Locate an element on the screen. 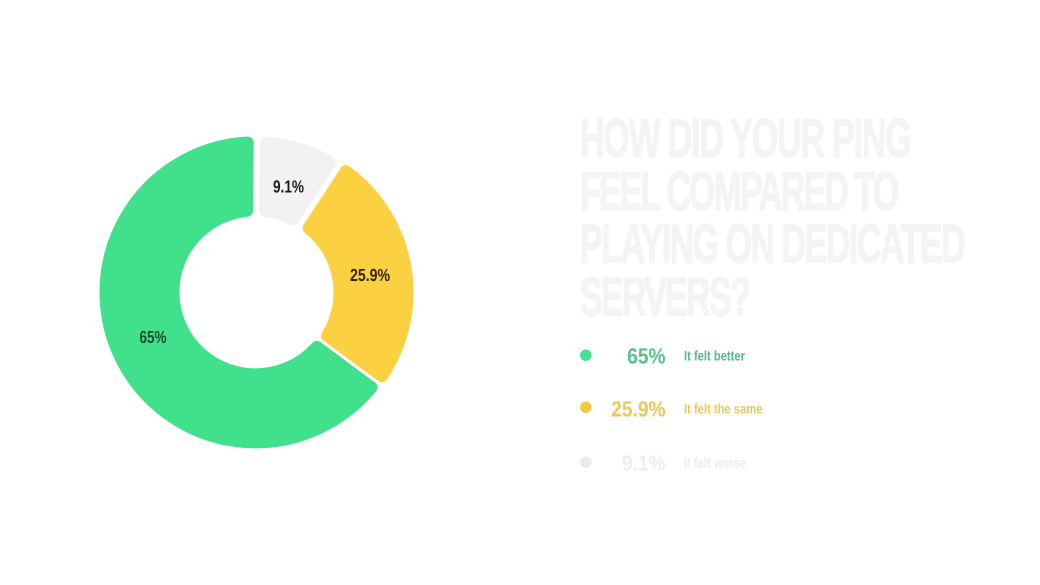 This screenshot has width=1040, height=585. svg-text: FEEL COMPARED TO is located at coordinates (739, 191).